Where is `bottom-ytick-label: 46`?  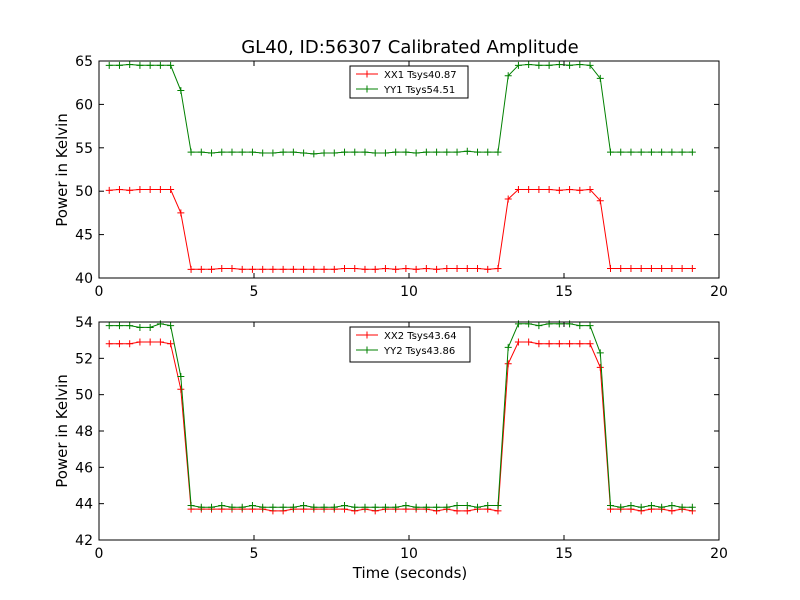
bottom-ytick-label: 46 is located at coordinates (84, 468).